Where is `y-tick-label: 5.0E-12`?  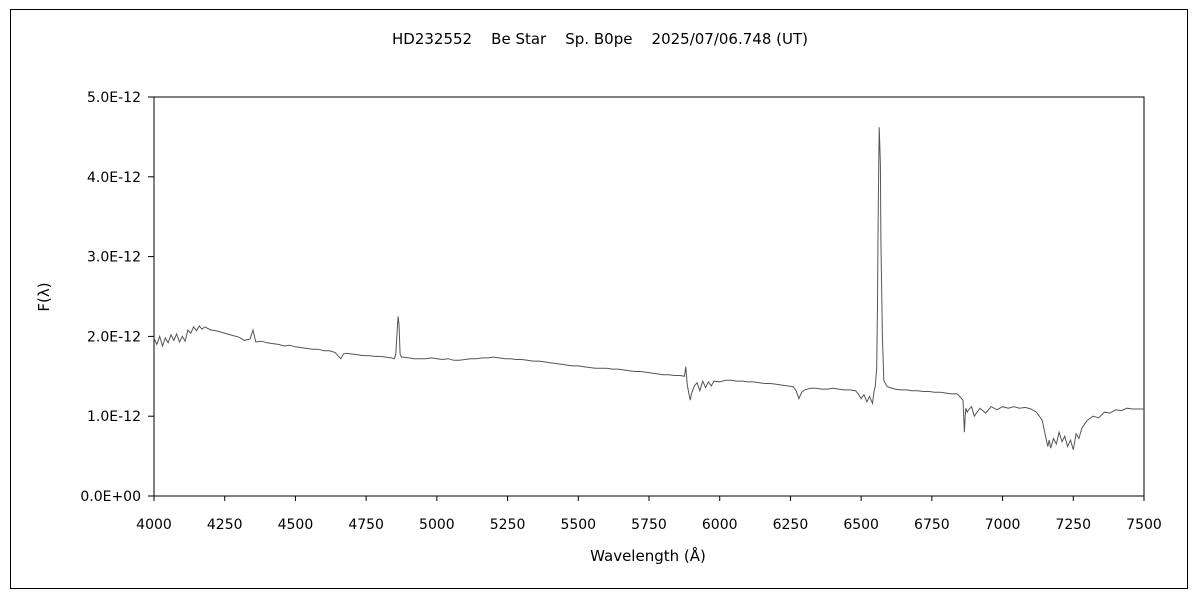
y-tick-label: 5.0E-12 is located at coordinates (114, 98).